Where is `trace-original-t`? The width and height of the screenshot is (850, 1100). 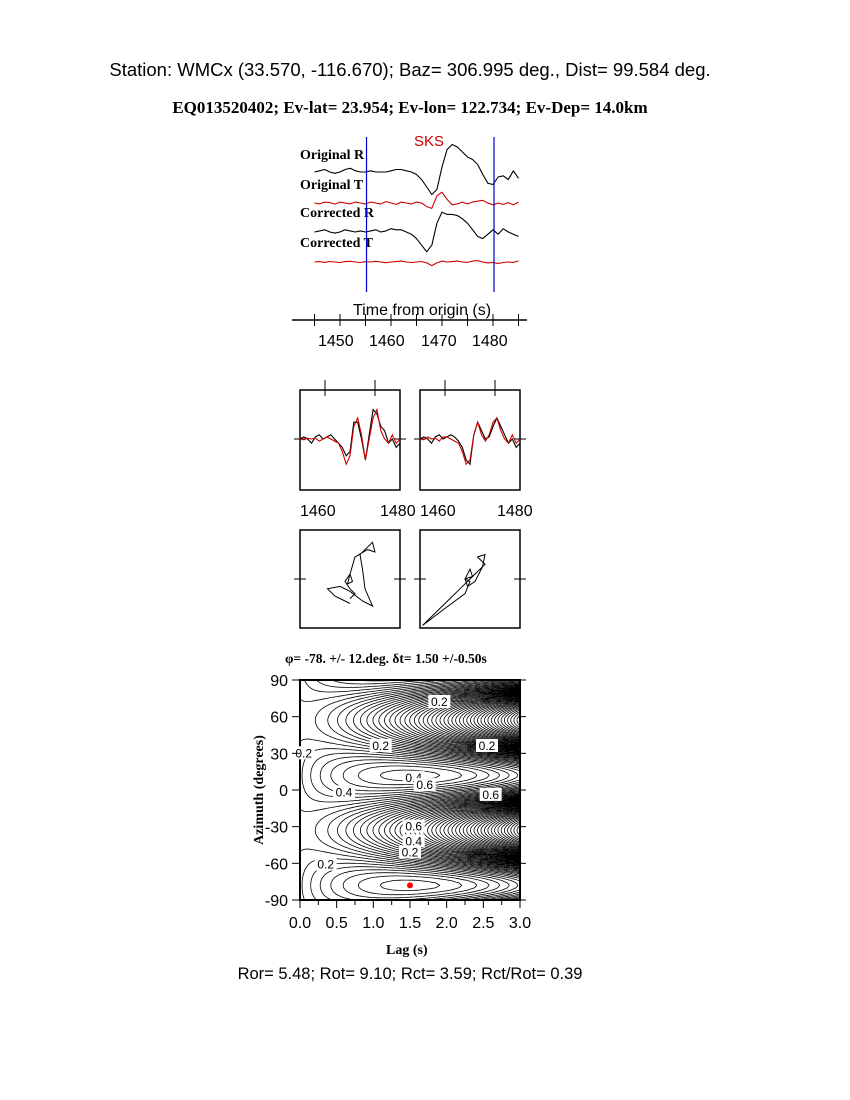 trace-original-t is located at coordinates (416, 200).